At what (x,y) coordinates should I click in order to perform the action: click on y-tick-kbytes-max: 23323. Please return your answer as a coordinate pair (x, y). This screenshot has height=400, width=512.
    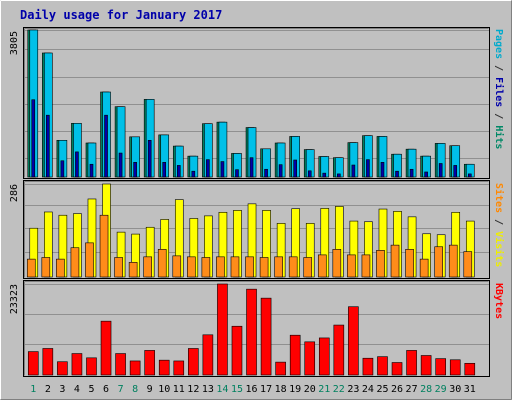
    Looking at the image, I should click on (14, 299).